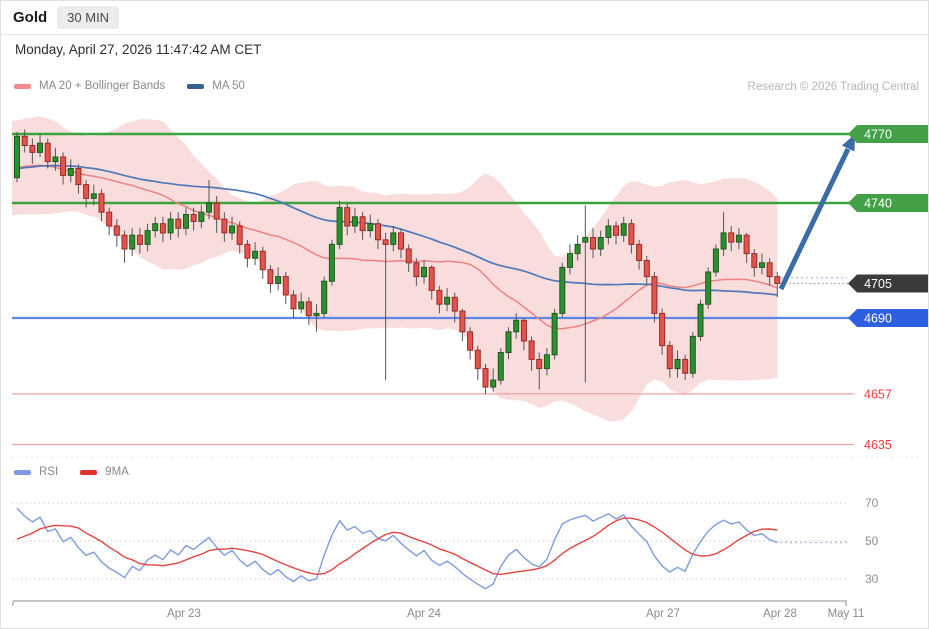 This screenshot has height=629, width=929. I want to click on support-tag, so click(888, 318).